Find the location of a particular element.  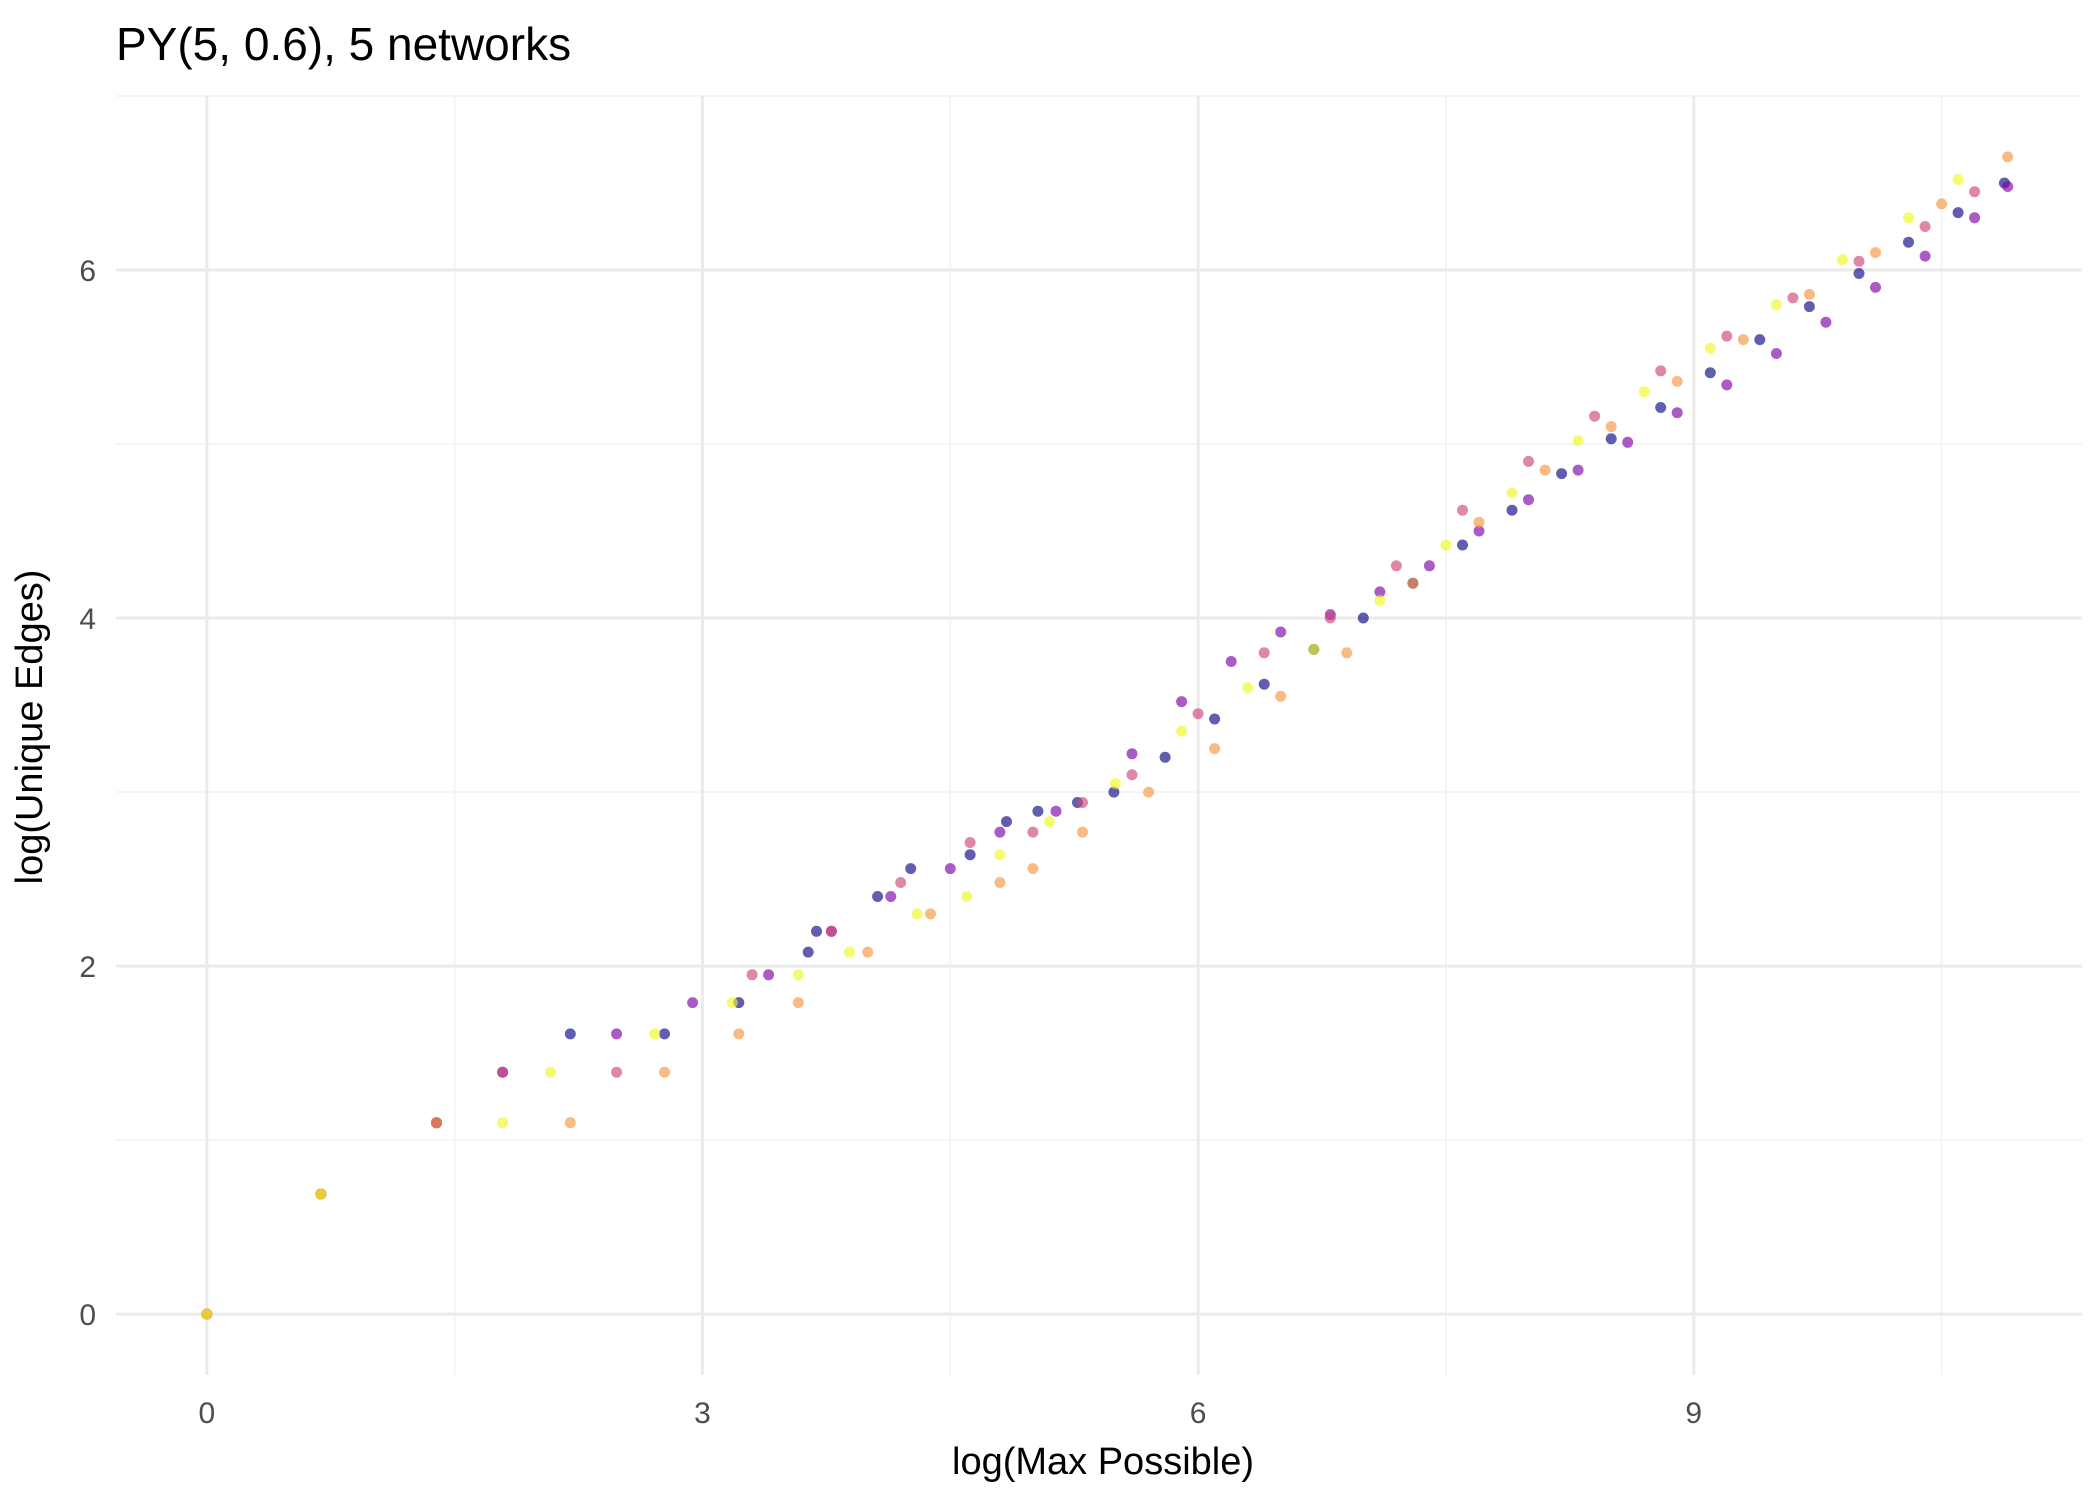

y-tick-labels: 0 2 4 6 is located at coordinates (87, 793).